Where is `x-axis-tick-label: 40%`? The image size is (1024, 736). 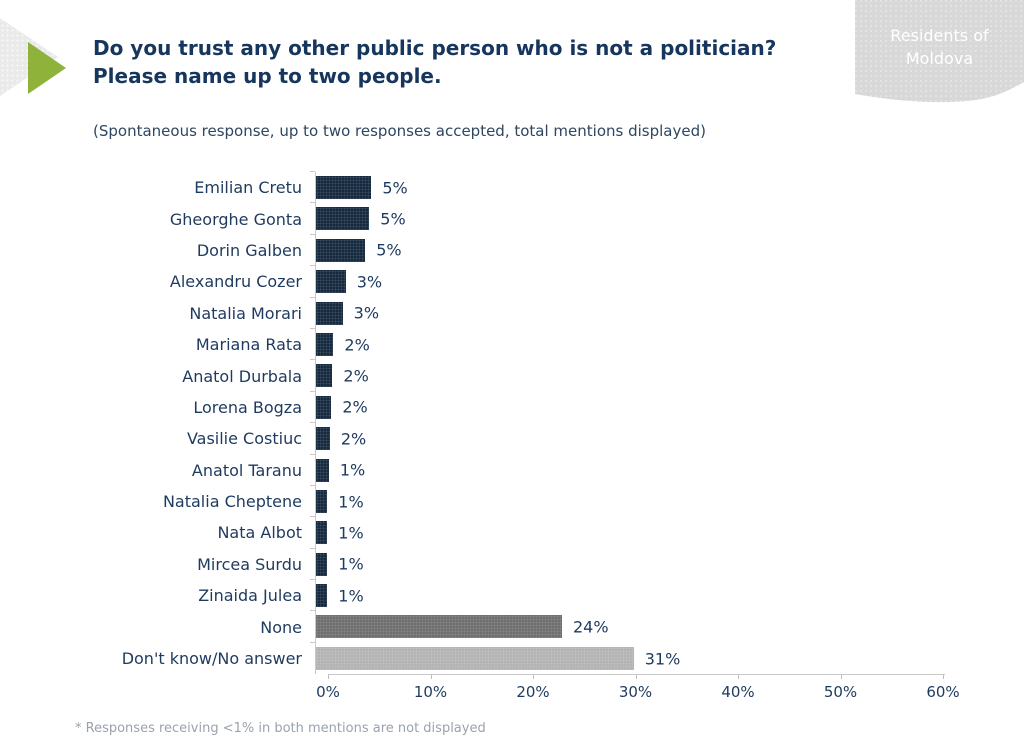
x-axis-tick-label: 40% is located at coordinates (738, 692).